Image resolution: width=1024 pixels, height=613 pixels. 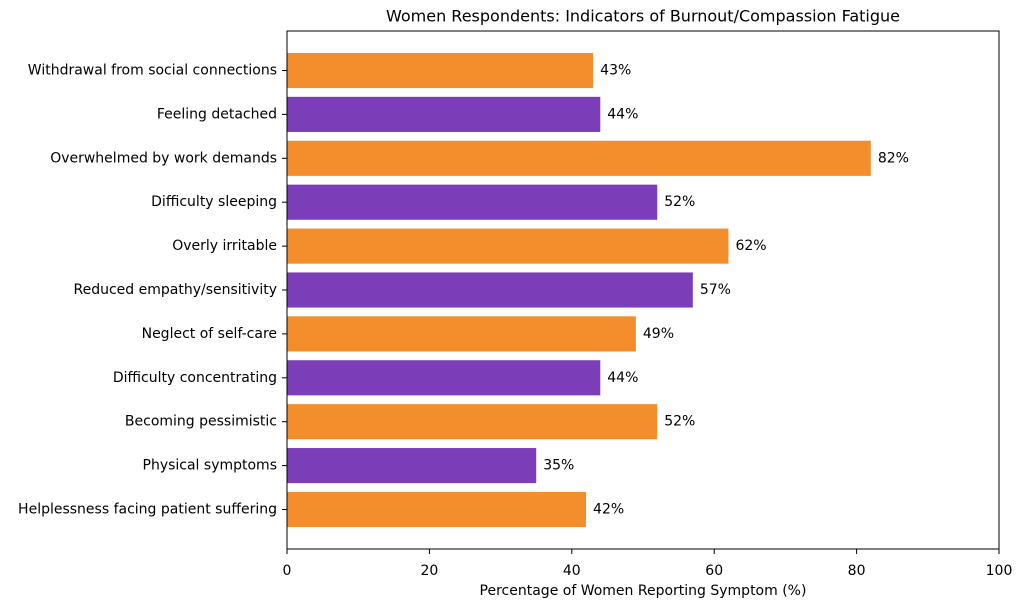 I want to click on value-label: 43%, so click(x=615, y=71).